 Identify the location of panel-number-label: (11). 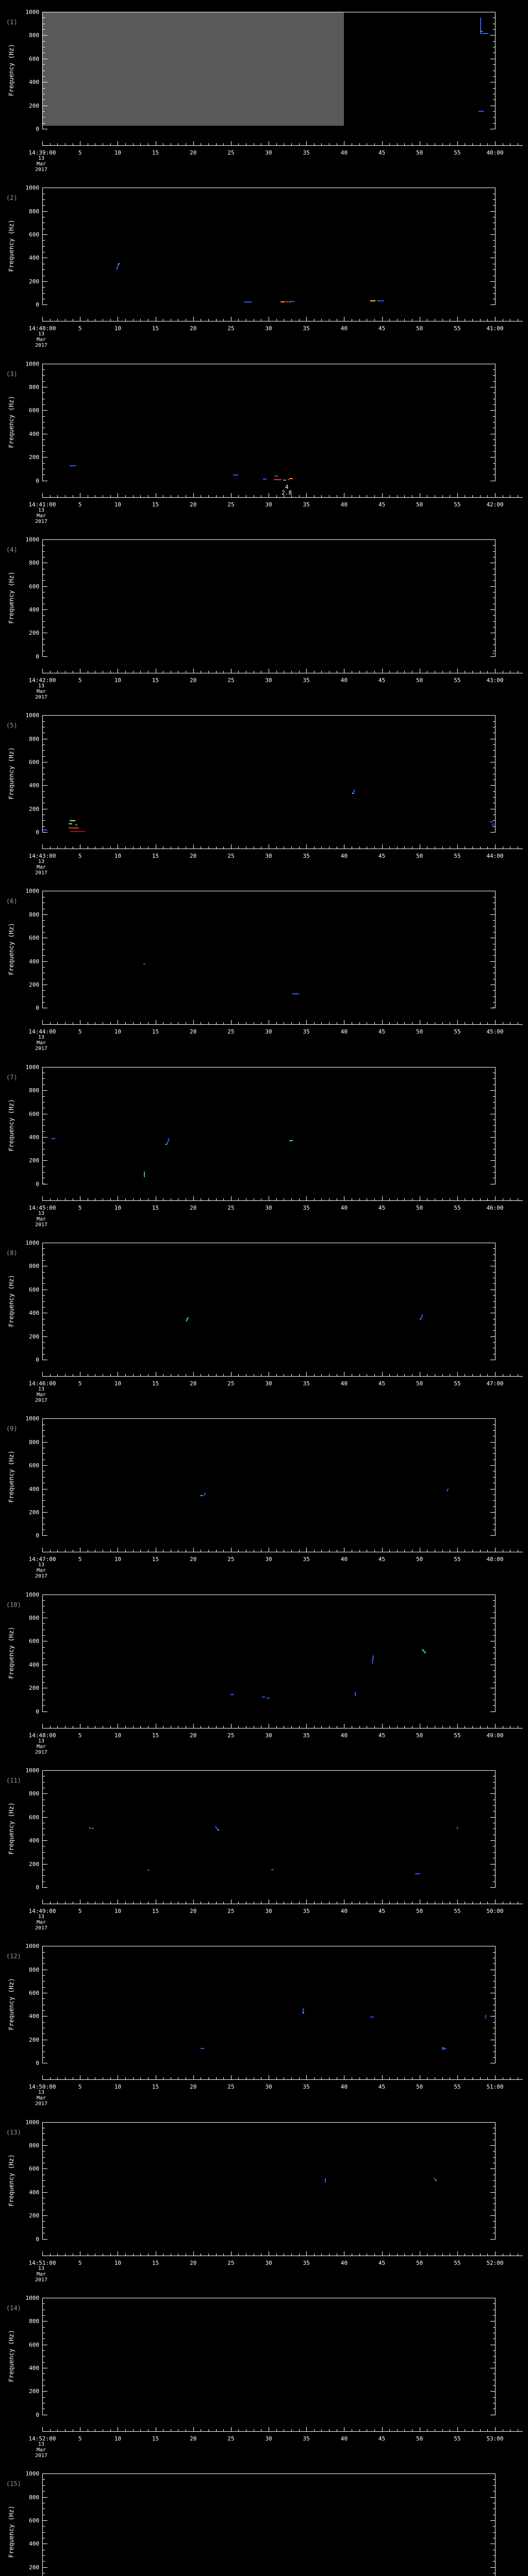
(13, 1780).